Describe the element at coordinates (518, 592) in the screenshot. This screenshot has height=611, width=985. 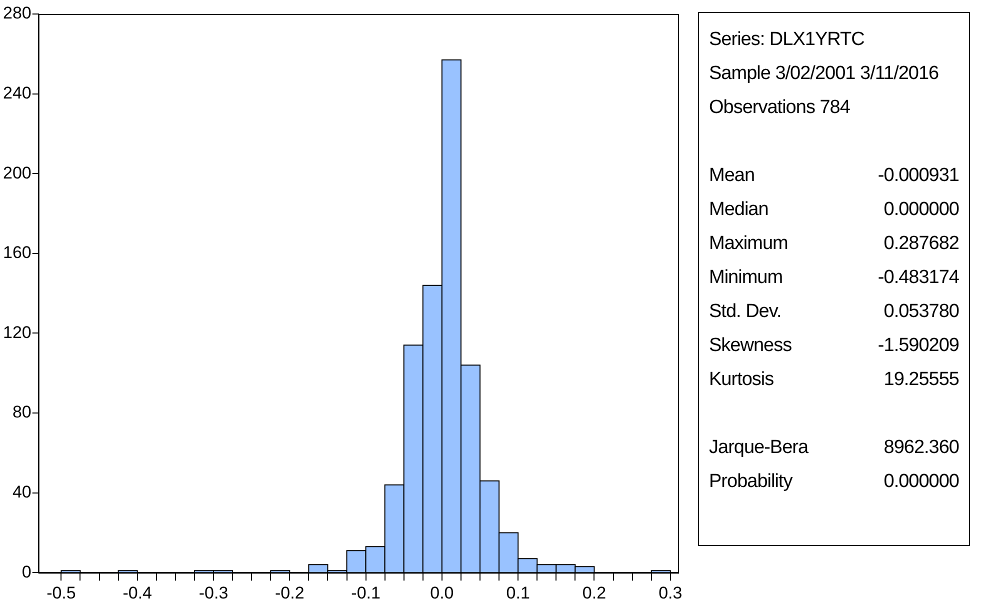
I see `x-tick-label: 0.1` at that location.